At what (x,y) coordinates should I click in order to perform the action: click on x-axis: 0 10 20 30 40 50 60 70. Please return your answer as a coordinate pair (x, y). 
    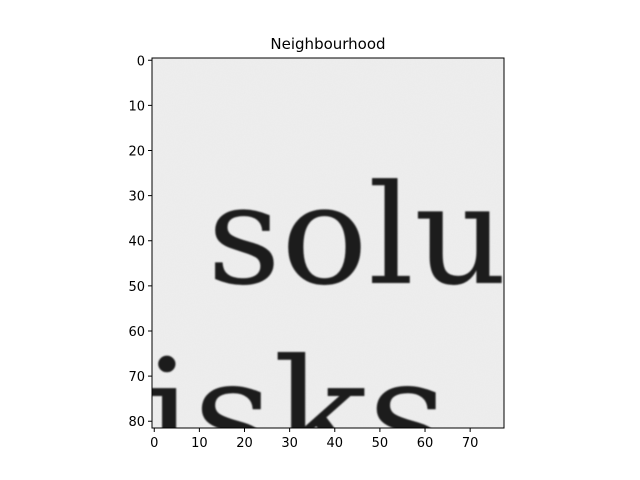
    Looking at the image, I should click on (314, 439).